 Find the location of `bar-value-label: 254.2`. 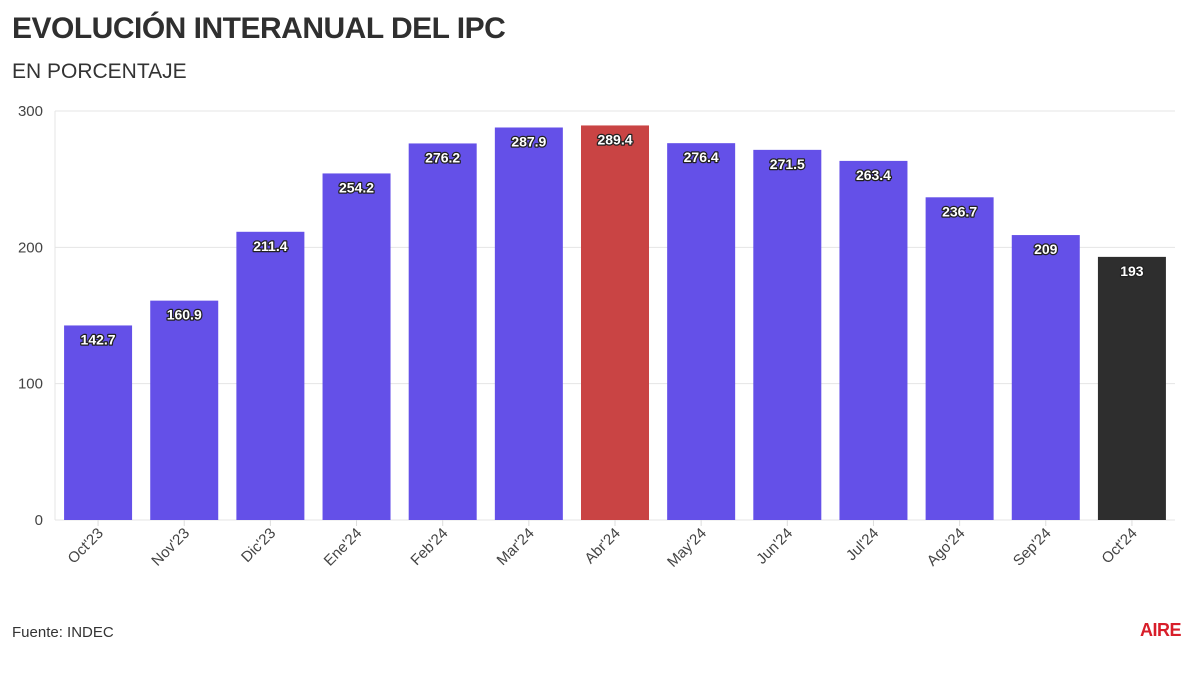

bar-value-label: 254.2 is located at coordinates (356, 187).